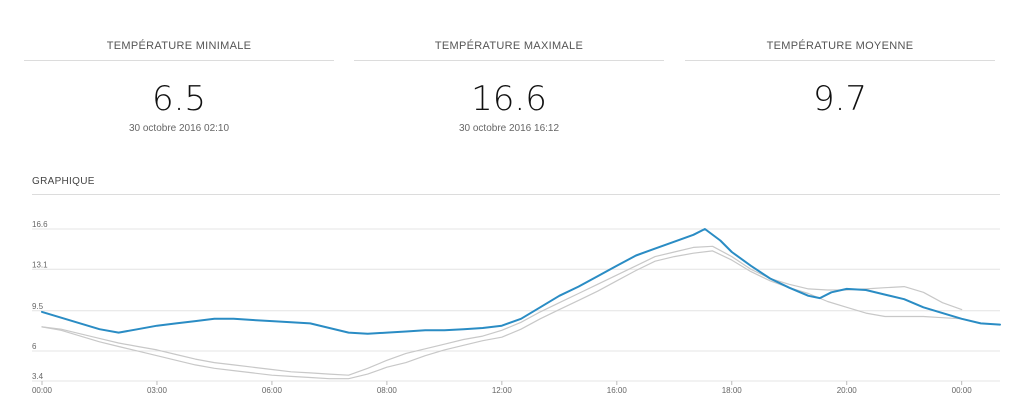 The image size is (1024, 408). Describe the element at coordinates (34, 346) in the screenshot. I see `y-tick-label: 6` at that location.